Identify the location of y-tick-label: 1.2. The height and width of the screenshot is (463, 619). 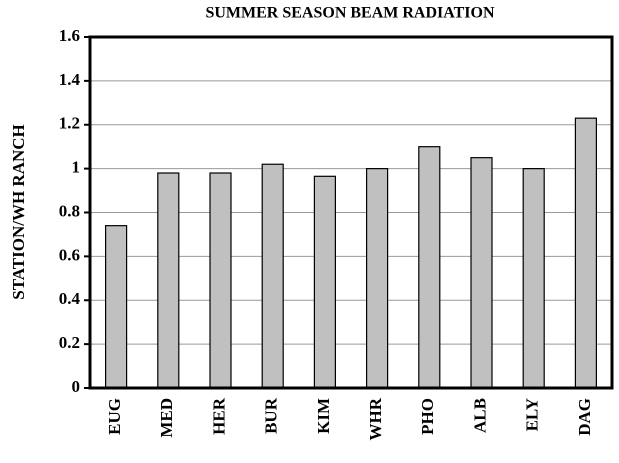
(69, 123).